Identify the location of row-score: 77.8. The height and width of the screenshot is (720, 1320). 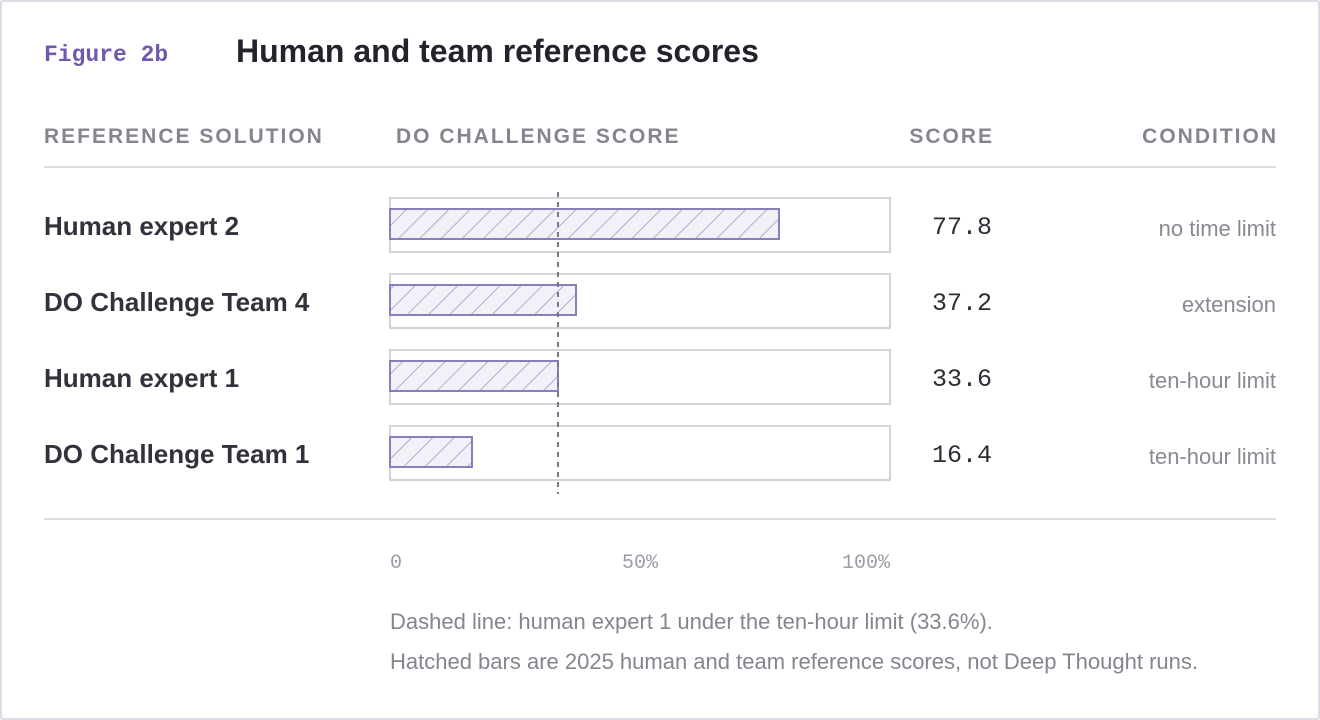
(961, 227).